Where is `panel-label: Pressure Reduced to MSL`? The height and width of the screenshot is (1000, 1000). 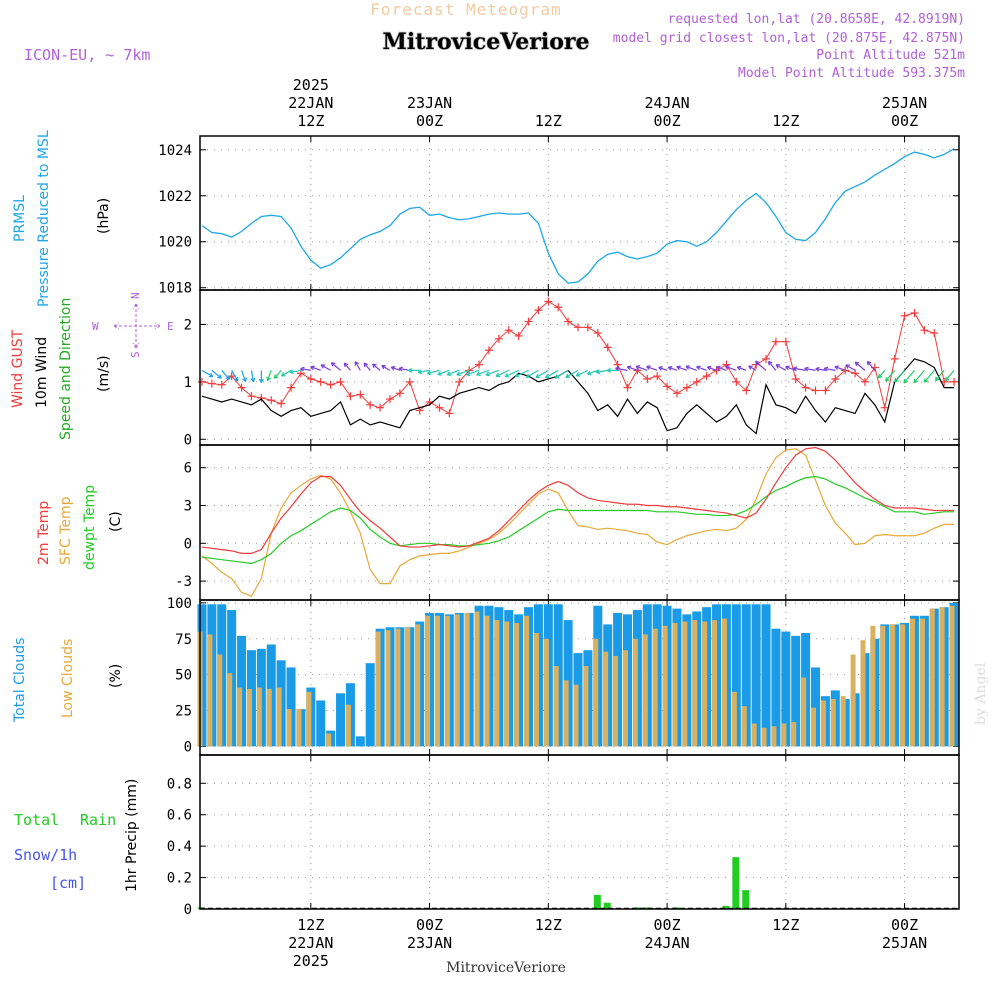
panel-label: Pressure Reduced to MSL is located at coordinates (44, 218).